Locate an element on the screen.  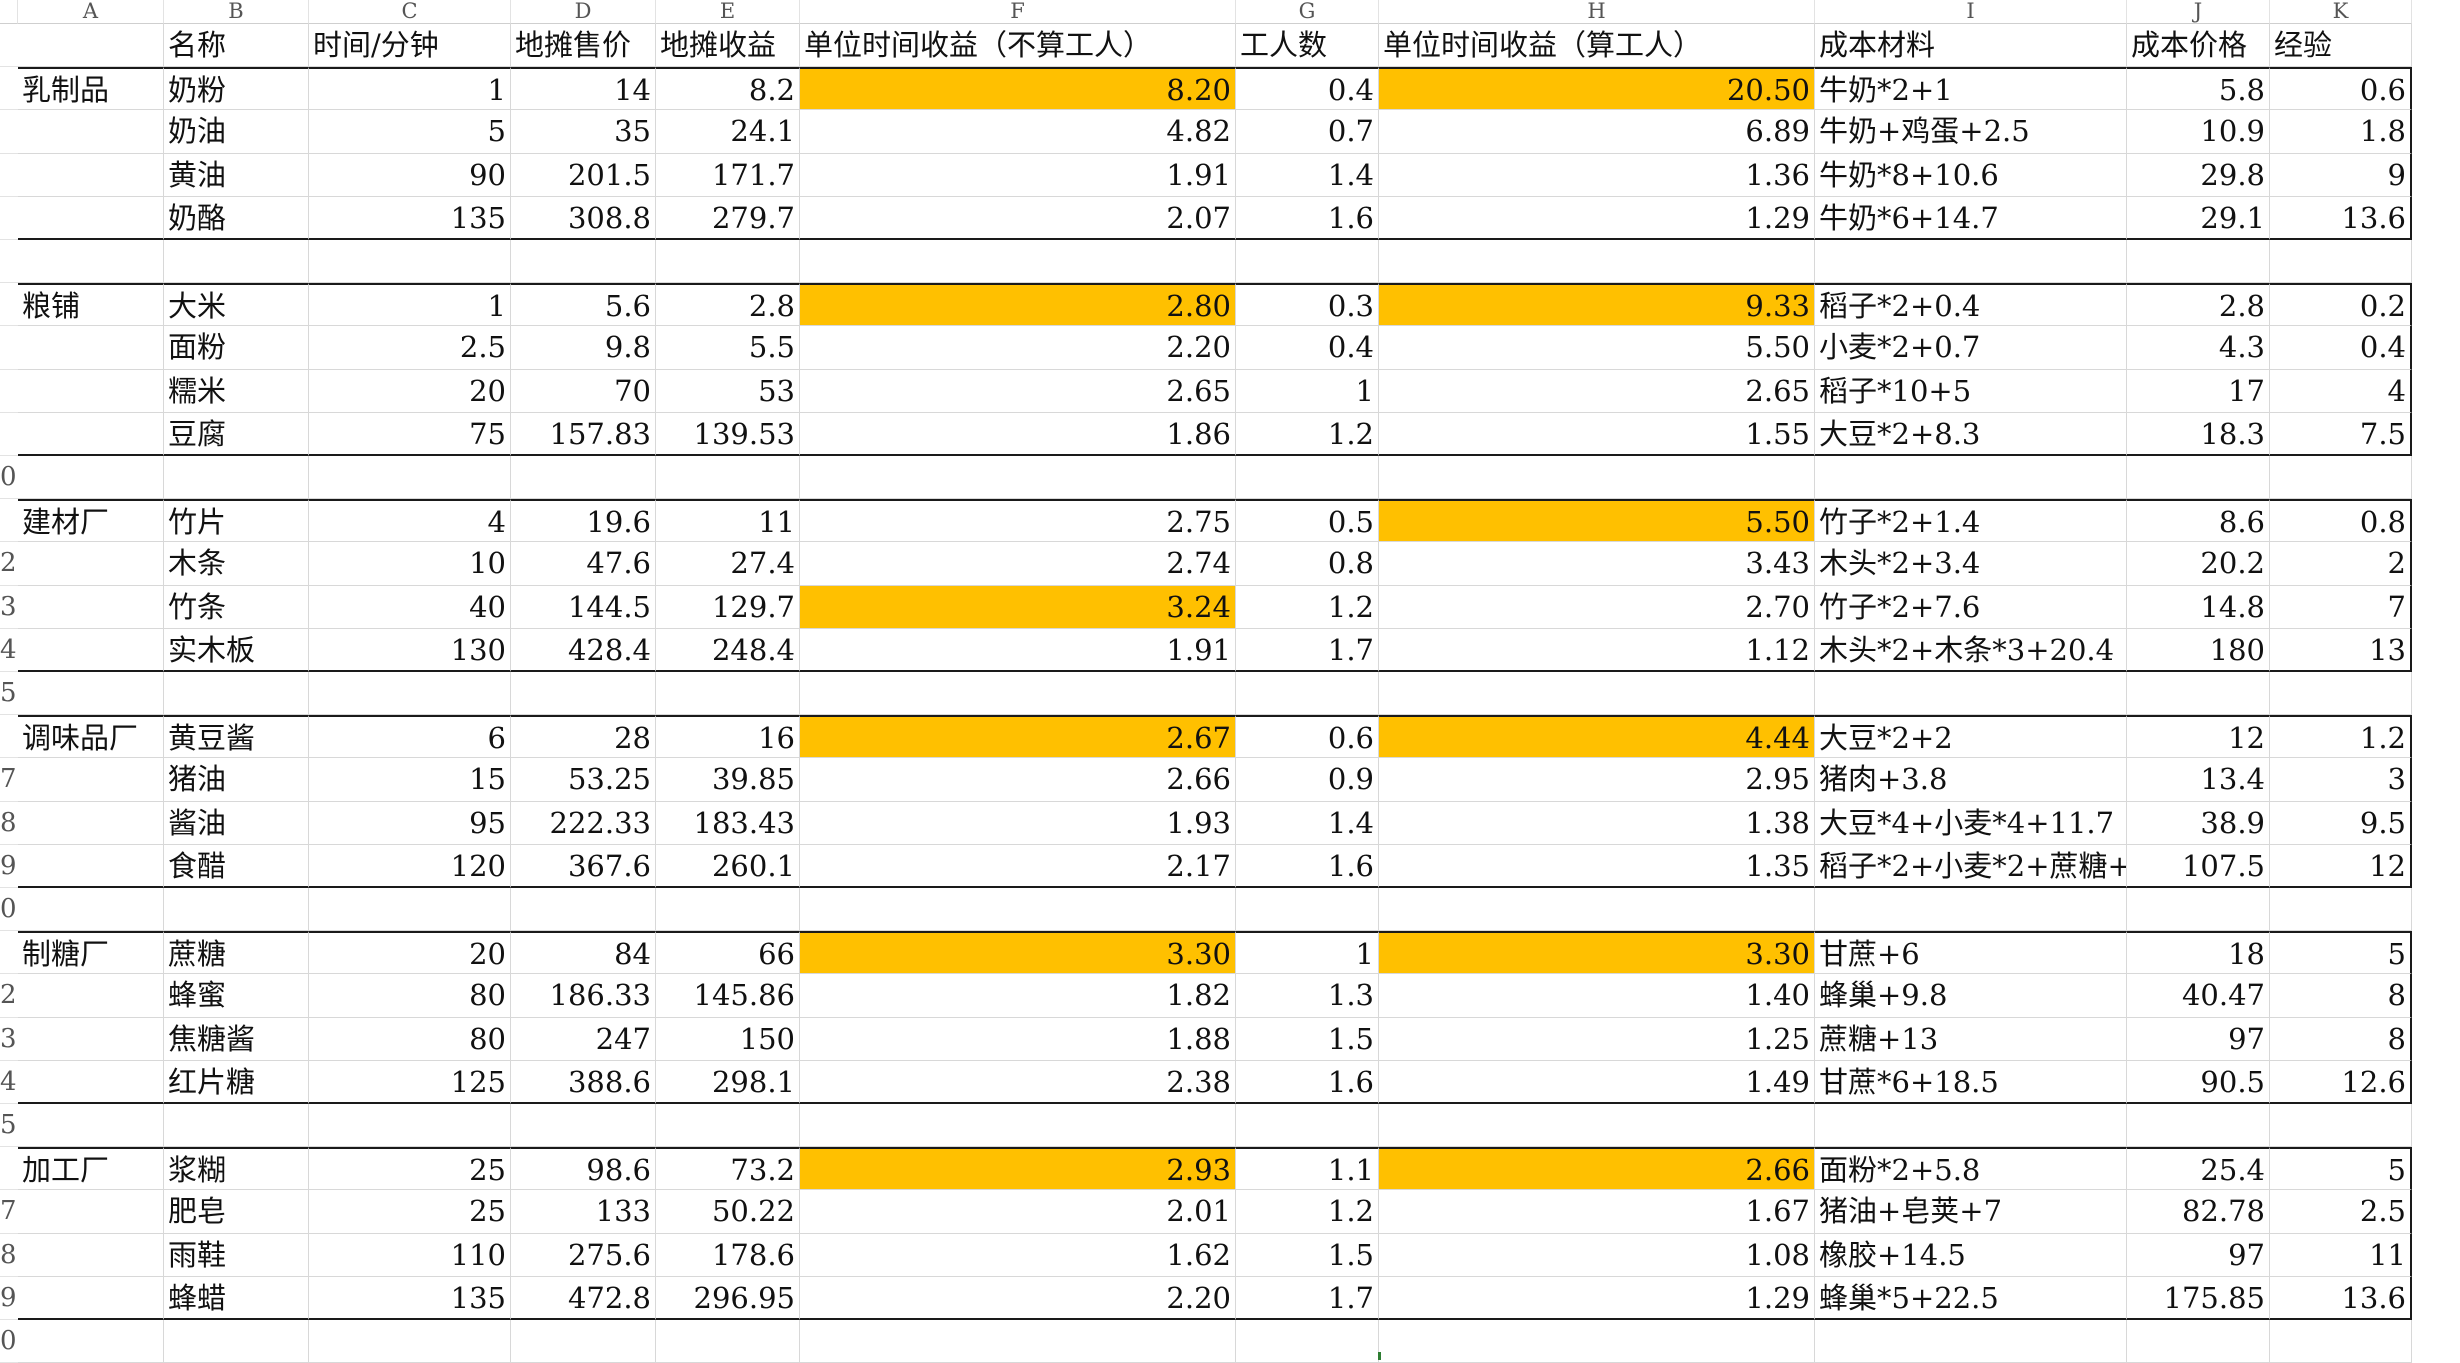
time-col-cell: 135 is located at coordinates (410, 218).